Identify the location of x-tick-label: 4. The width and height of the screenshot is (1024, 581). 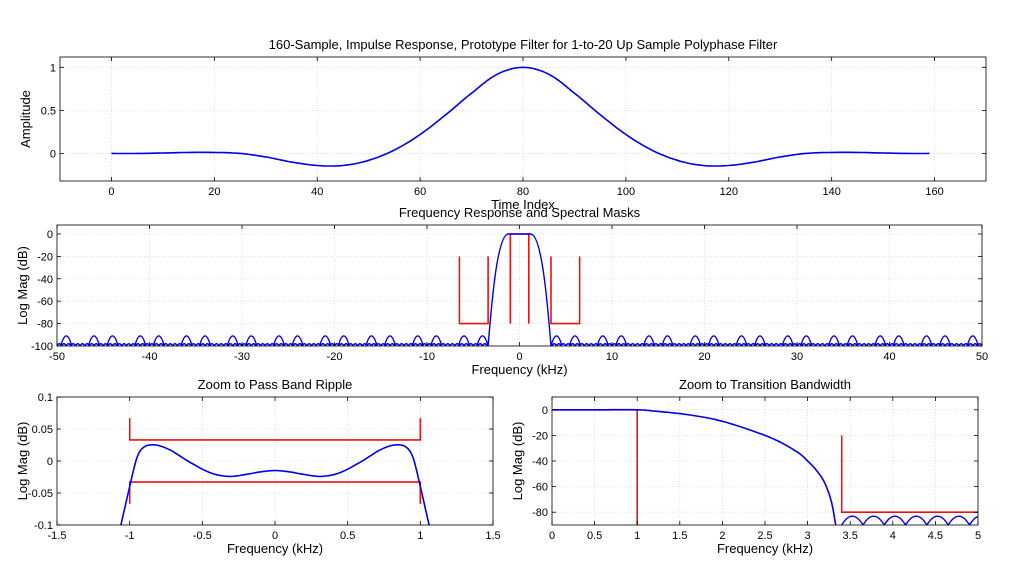
(893, 536).